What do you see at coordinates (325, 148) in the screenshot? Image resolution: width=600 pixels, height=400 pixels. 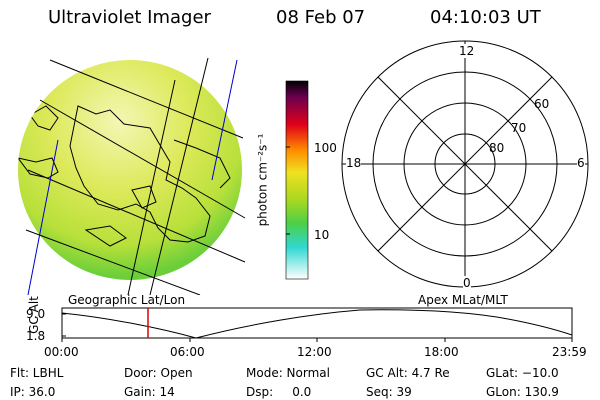 I see `colorbar-tick-100: 100` at bounding box center [325, 148].